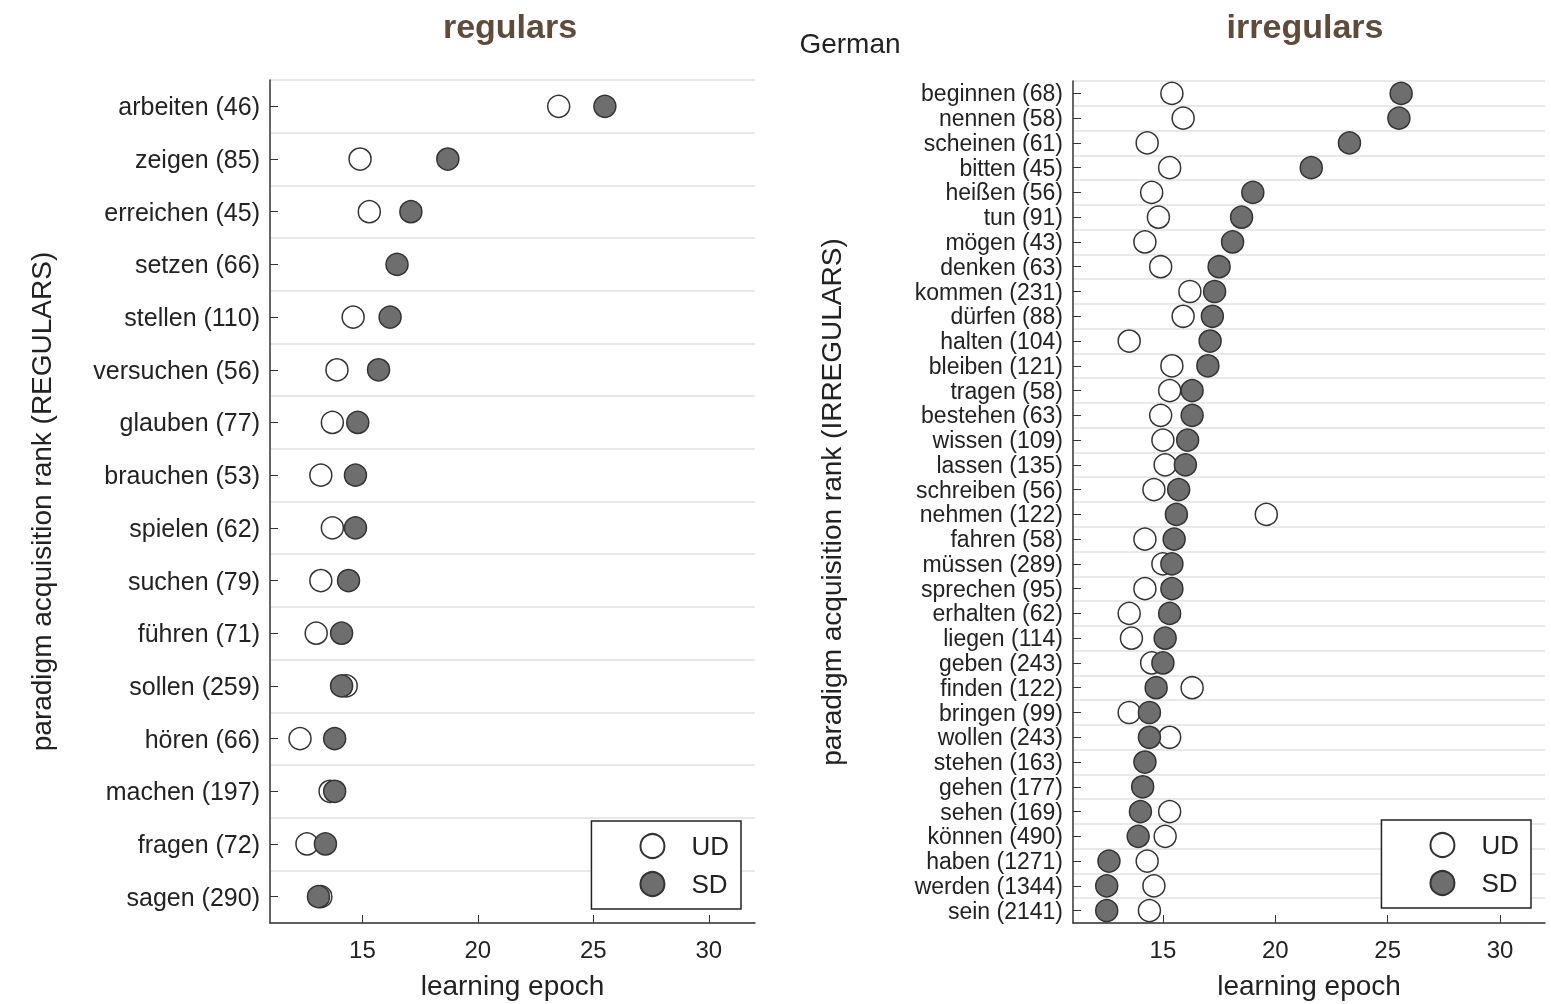  I want to click on y-tick-label: machen (197), so click(182, 791).